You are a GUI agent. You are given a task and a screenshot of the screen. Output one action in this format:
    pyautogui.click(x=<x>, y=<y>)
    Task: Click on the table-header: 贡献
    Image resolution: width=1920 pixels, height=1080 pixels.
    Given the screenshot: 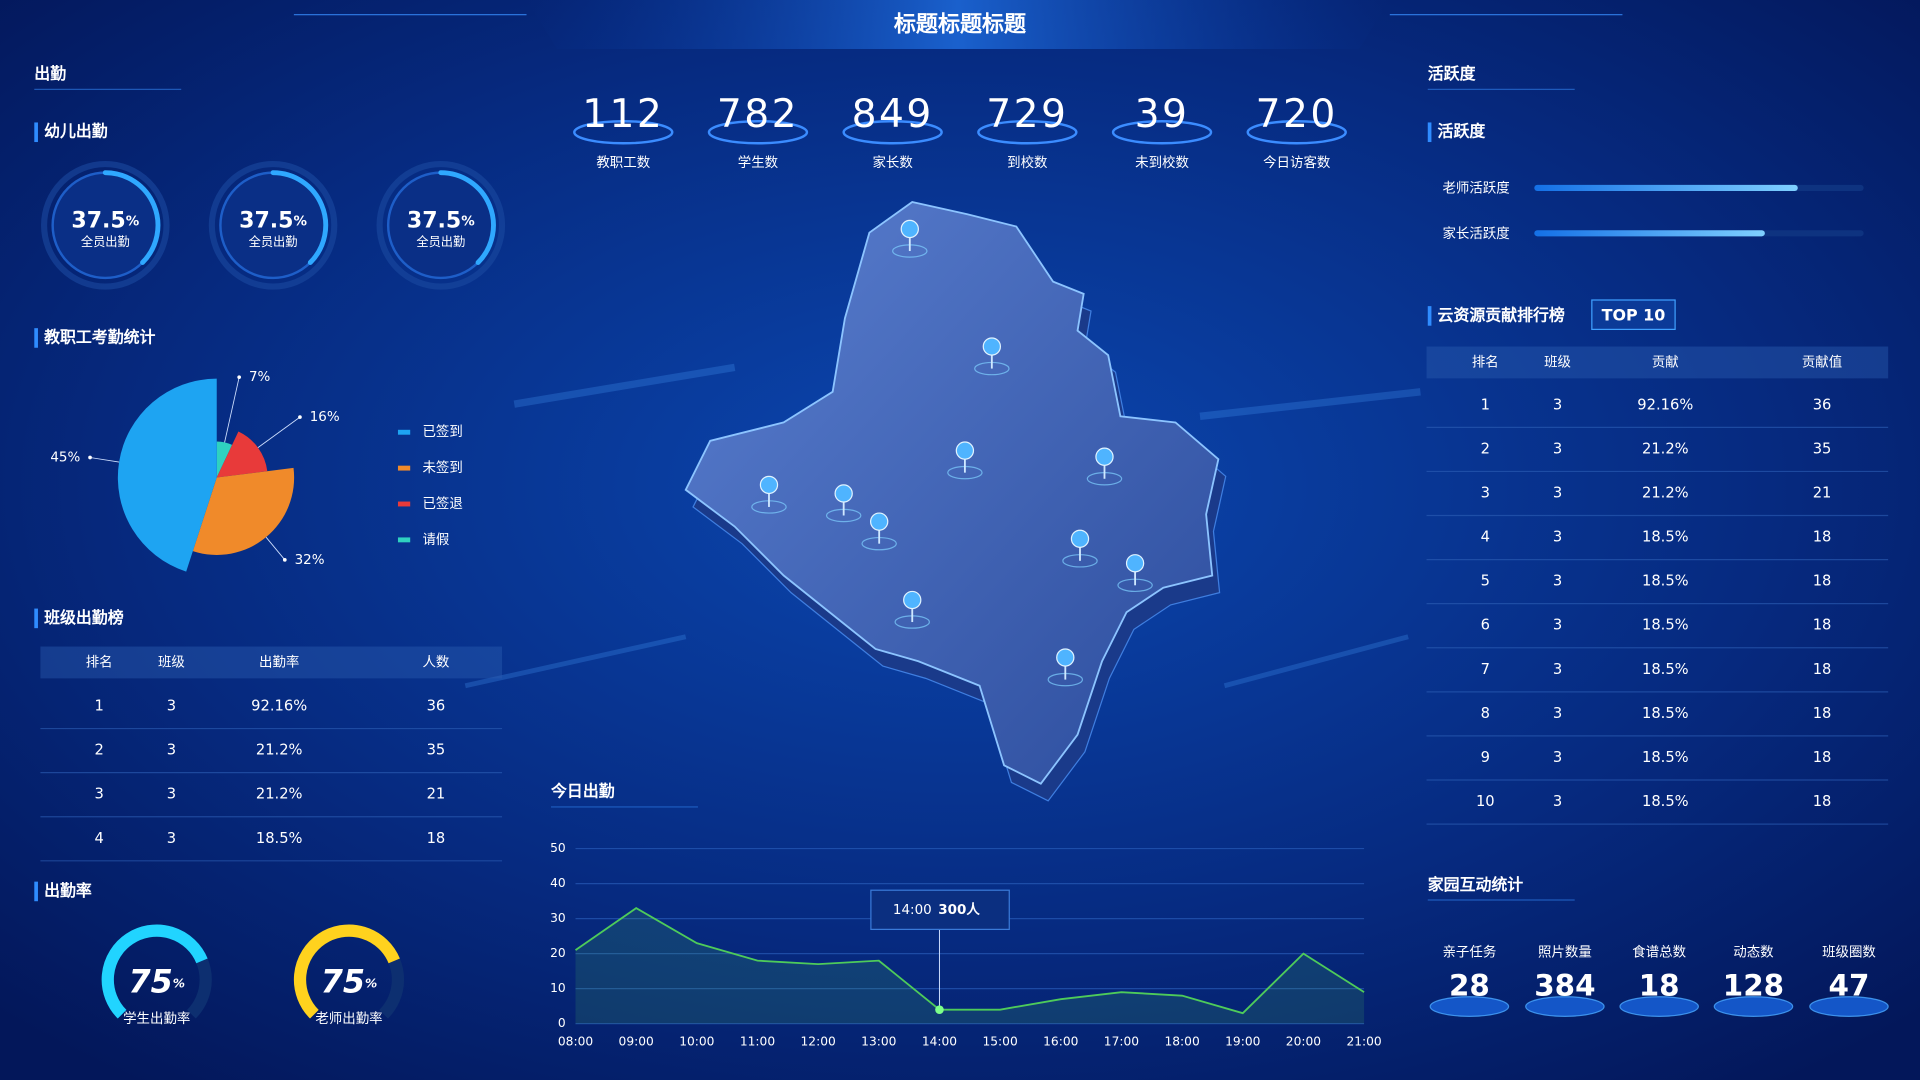 What is the action you would take?
    pyautogui.click(x=1665, y=362)
    